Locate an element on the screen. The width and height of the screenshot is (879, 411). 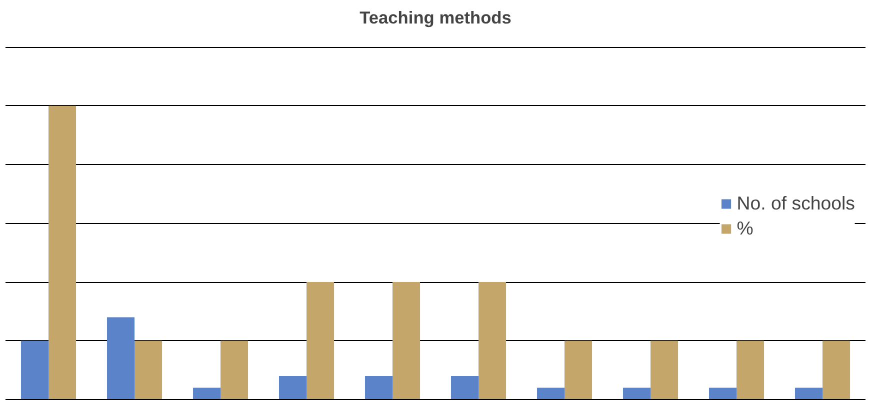
legend-label: No. of schools is located at coordinates (795, 203).